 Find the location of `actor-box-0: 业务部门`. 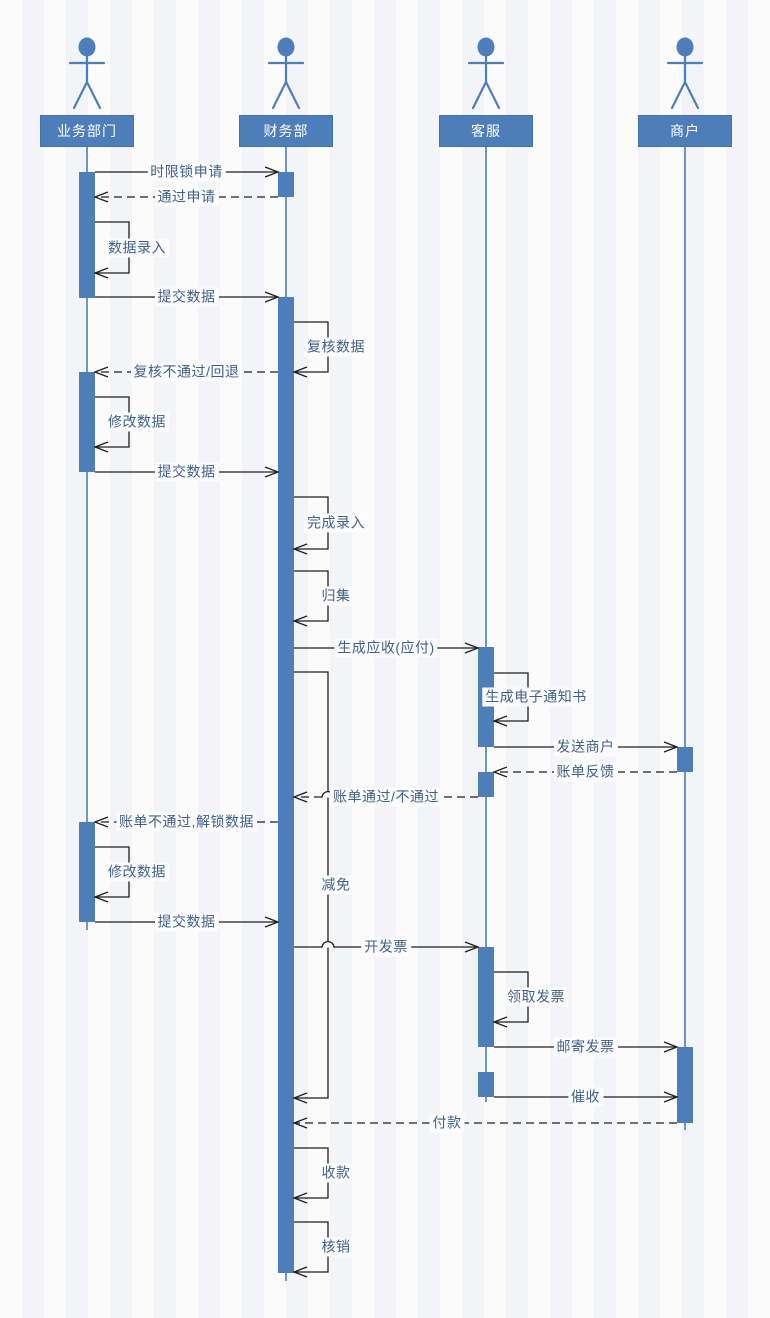

actor-box-0: 业务部门 is located at coordinates (87, 131).